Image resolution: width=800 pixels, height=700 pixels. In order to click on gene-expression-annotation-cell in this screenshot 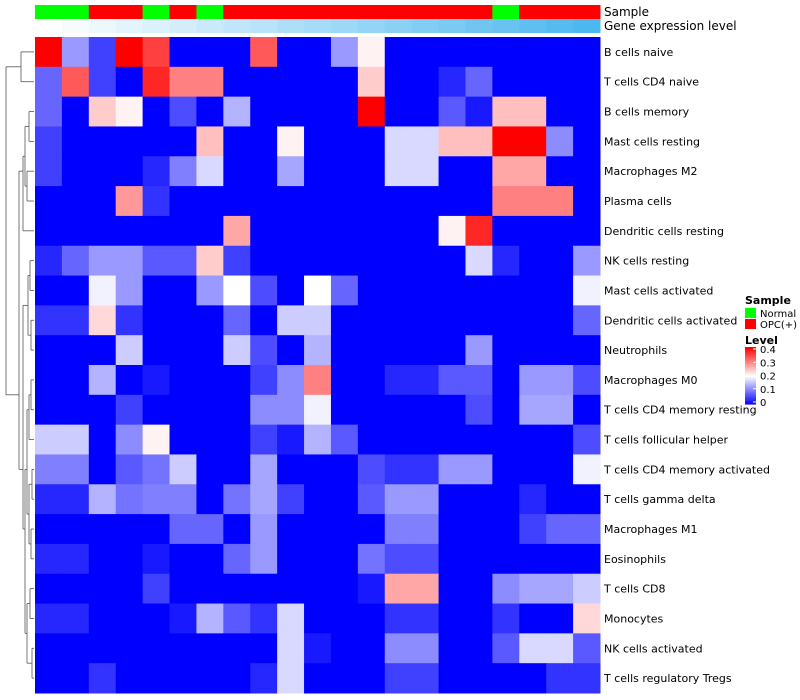, I will do `click(49, 26)`.